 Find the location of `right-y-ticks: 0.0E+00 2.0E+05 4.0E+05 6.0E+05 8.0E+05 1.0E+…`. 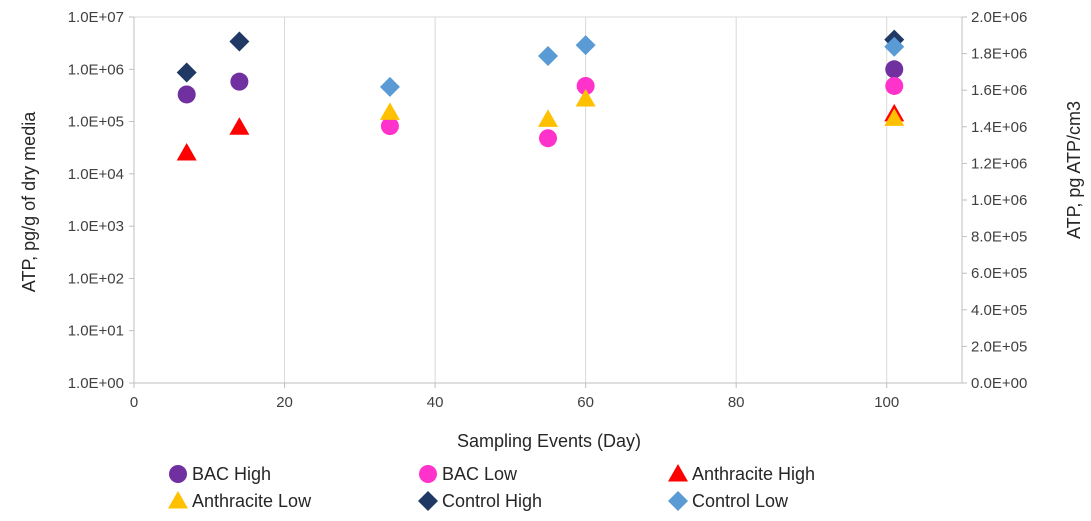

right-y-ticks: 0.0E+00 2.0E+05 4.0E+05 6.0E+05 8.0E+05 1.0E+… is located at coordinates (994, 200).